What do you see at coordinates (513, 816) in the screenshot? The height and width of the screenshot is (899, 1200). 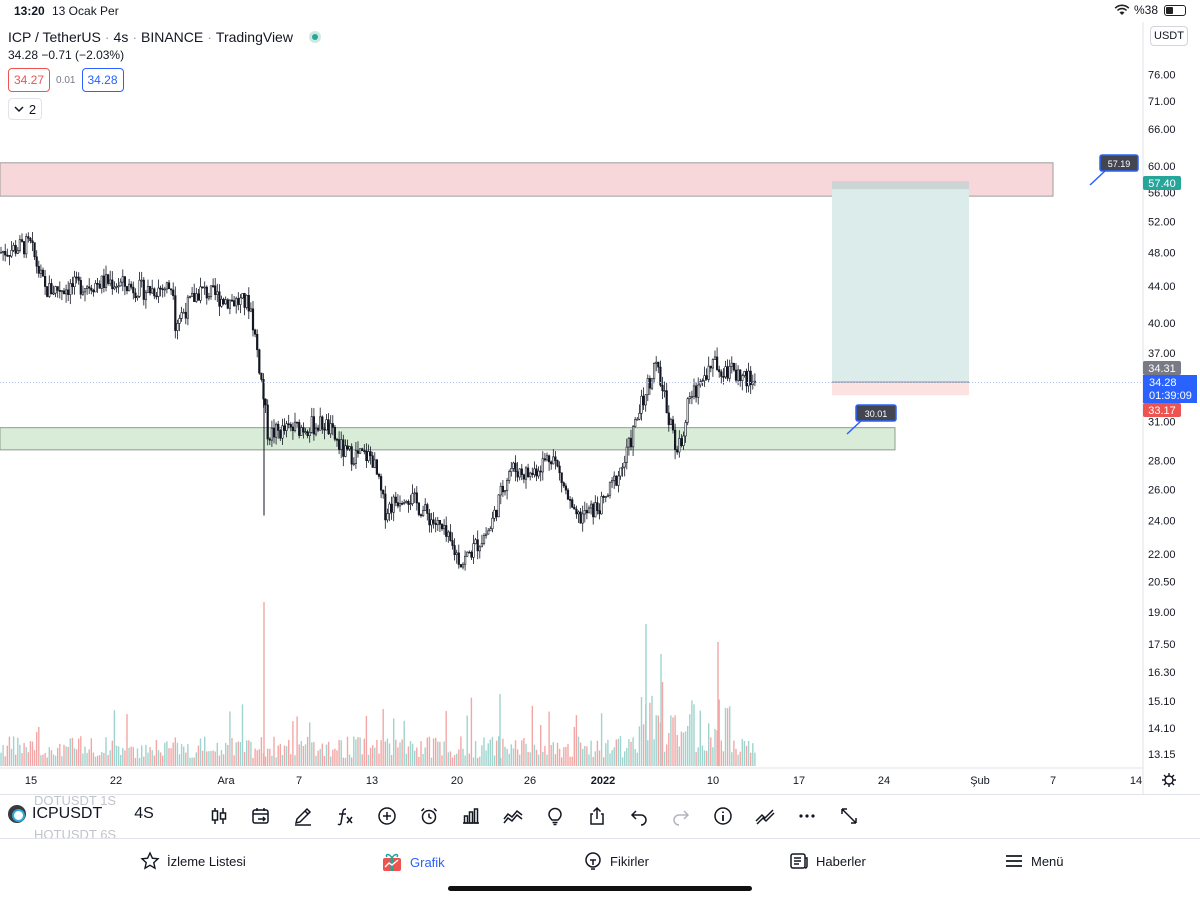 I see `replay-button` at bounding box center [513, 816].